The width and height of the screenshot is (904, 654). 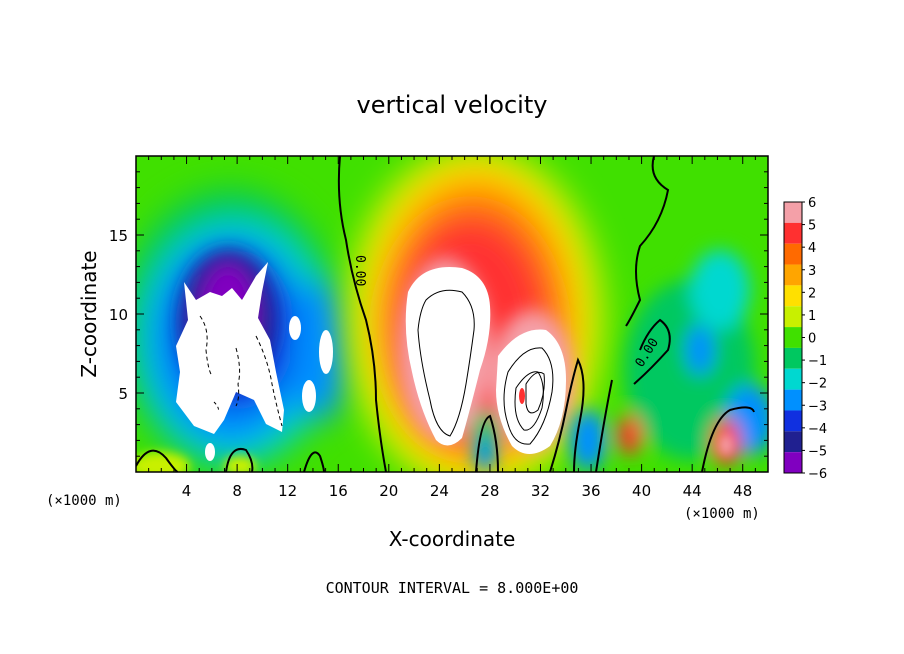 What do you see at coordinates (812, 203) in the screenshot?
I see `colorbar-label: 6` at bounding box center [812, 203].